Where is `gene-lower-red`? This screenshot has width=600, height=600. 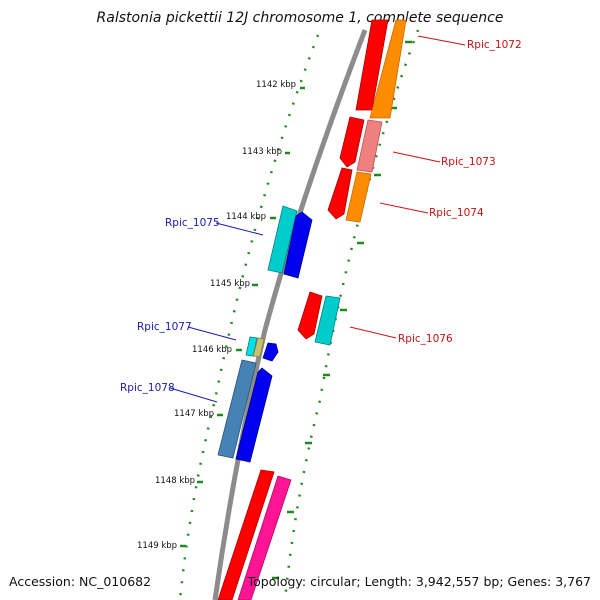 gene-lower-red is located at coordinates (246, 534).